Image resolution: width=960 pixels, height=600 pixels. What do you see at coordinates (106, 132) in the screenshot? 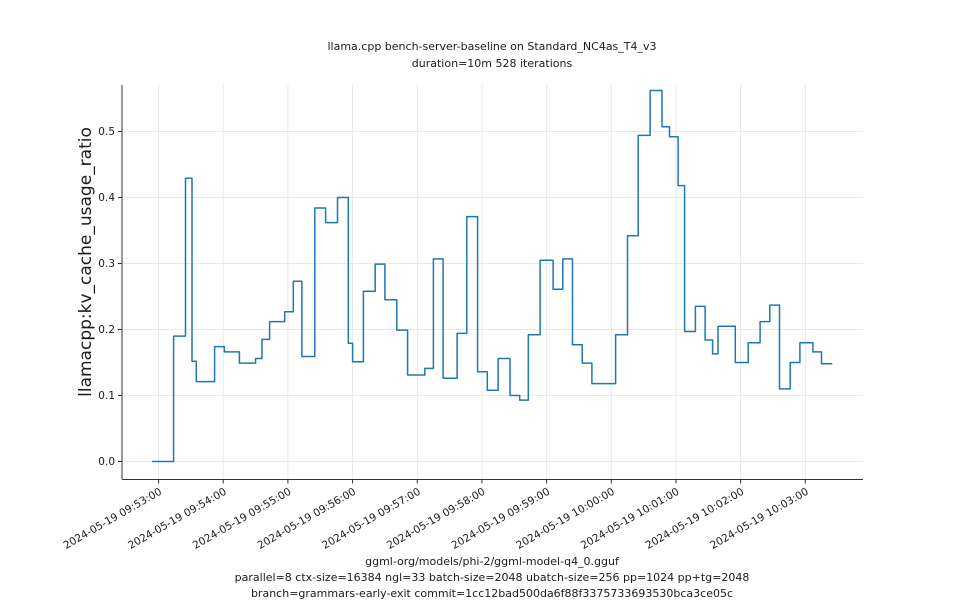
I see `y-tick-label: 0.5` at bounding box center [106, 132].